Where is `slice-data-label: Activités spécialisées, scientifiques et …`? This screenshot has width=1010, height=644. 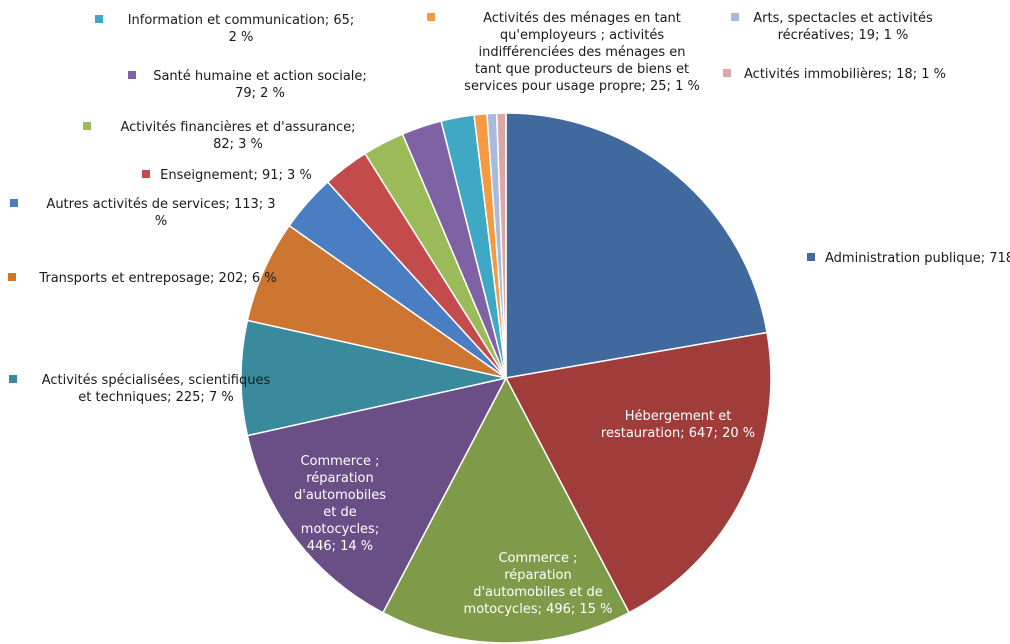 slice-data-label: Activités spécialisées, scientifiques et … is located at coordinates (156, 389).